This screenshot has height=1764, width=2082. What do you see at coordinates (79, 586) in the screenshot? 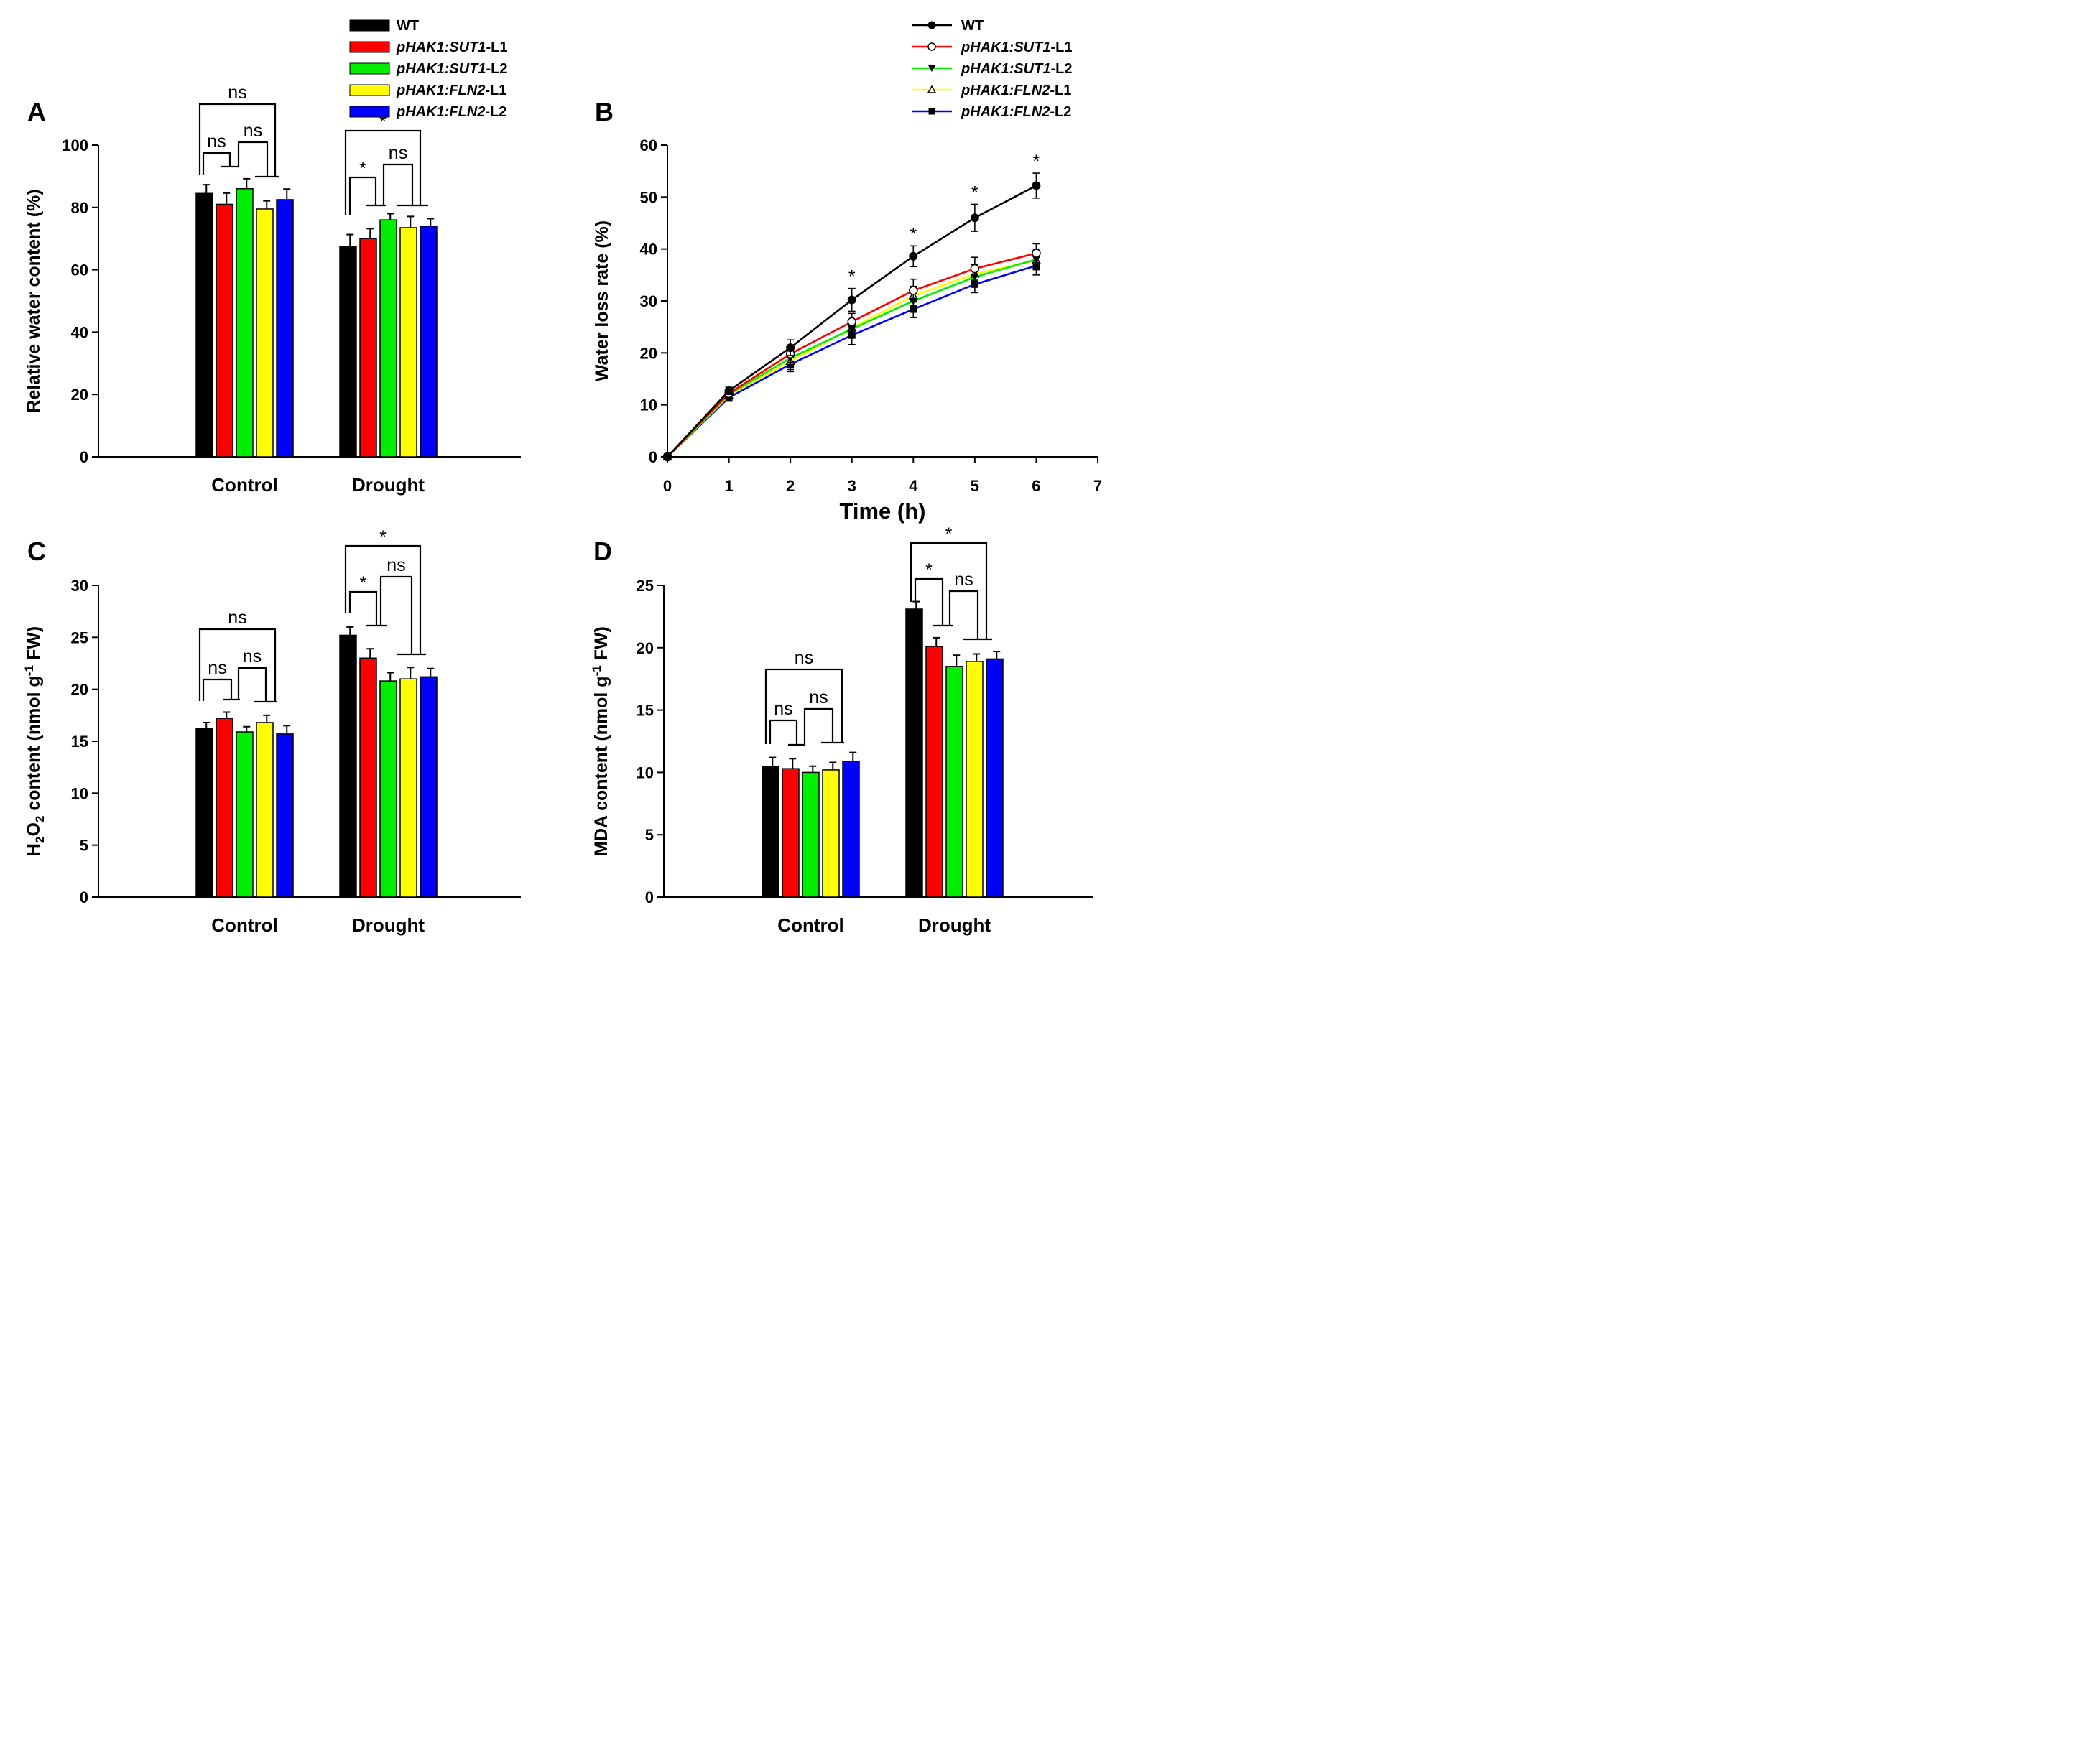
I see `y-tick-label: 30` at bounding box center [79, 586].